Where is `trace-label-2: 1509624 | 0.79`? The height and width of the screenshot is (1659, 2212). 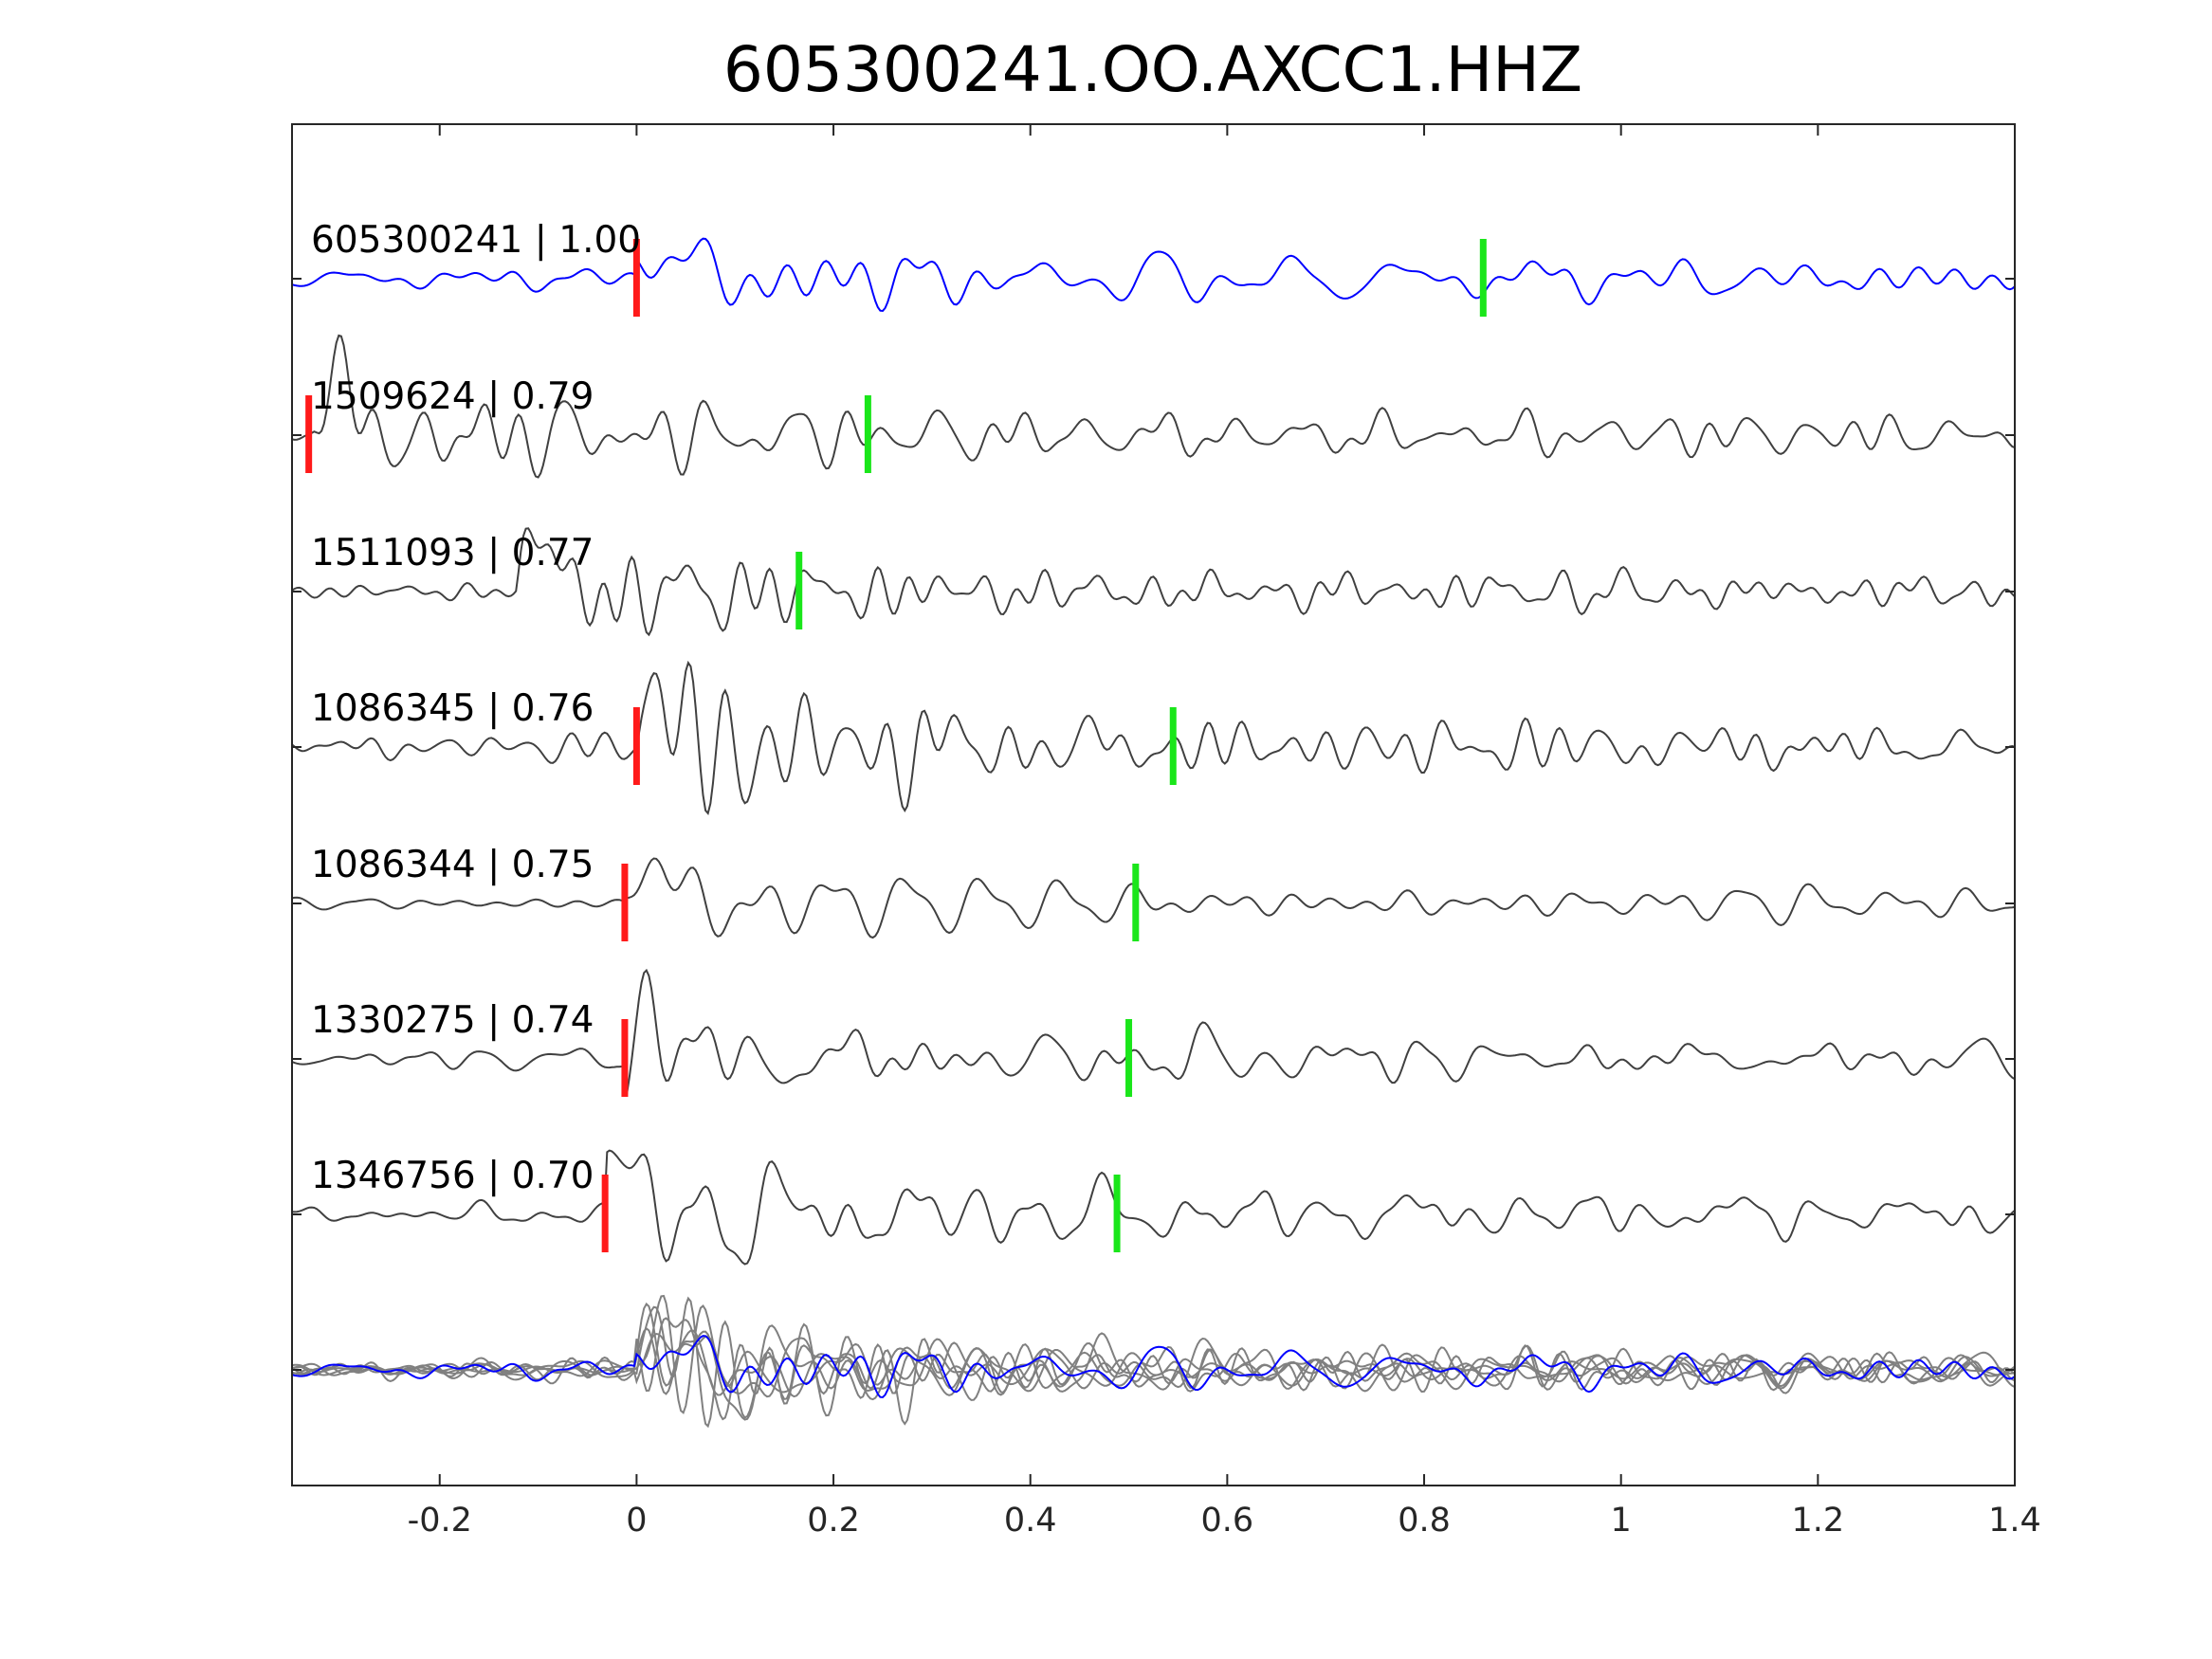 trace-label-2: 1509624 | 0.79 is located at coordinates (452, 396).